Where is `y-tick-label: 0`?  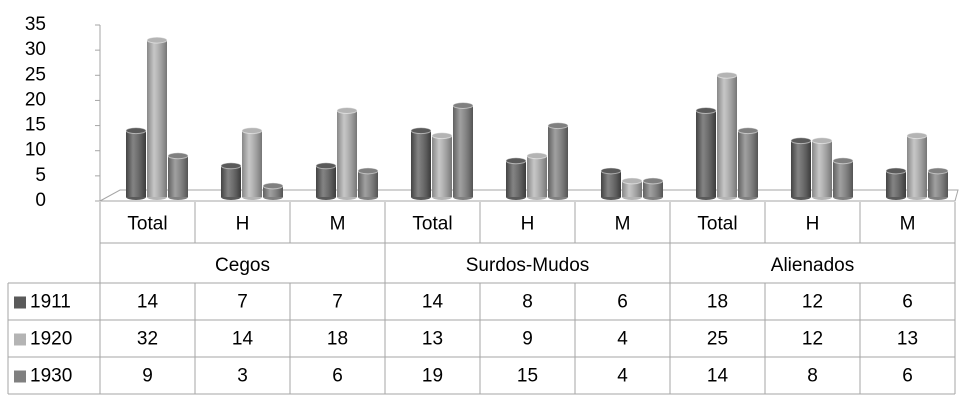
y-tick-label: 0 is located at coordinates (40, 200).